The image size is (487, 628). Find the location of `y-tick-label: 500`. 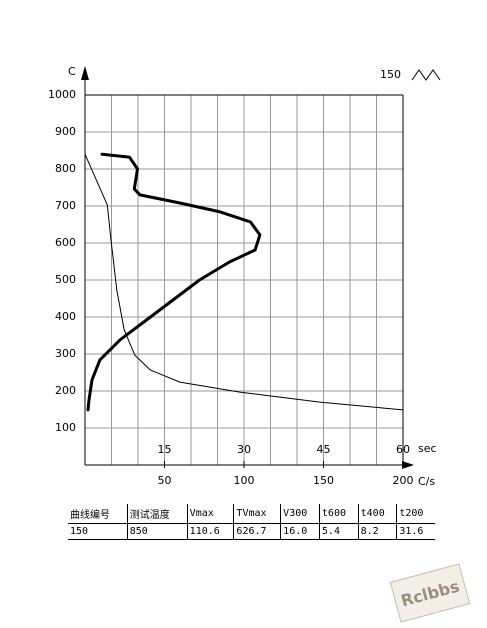

y-tick-label: 500 is located at coordinates (65, 279).